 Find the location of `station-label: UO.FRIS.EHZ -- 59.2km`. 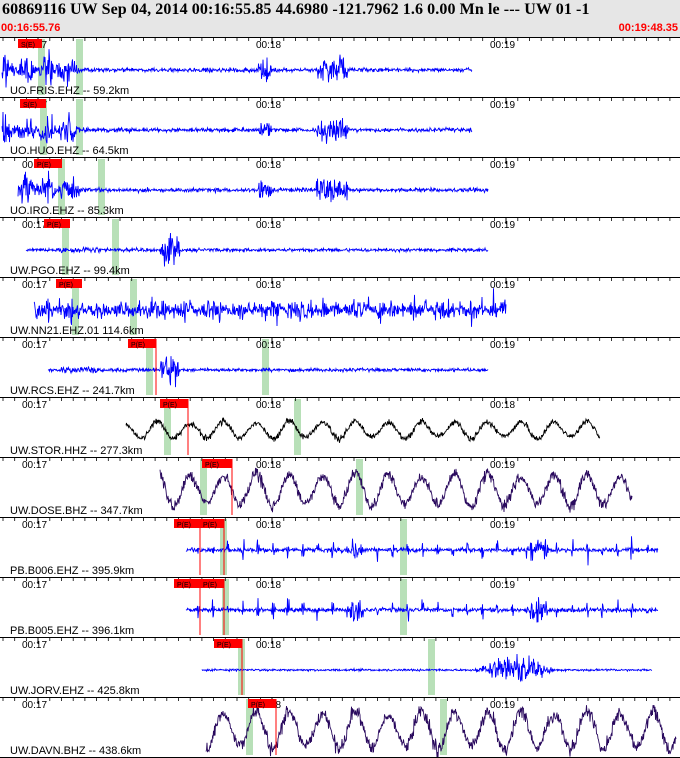

station-label: UO.FRIS.EHZ -- 59.2km is located at coordinates (69, 91).